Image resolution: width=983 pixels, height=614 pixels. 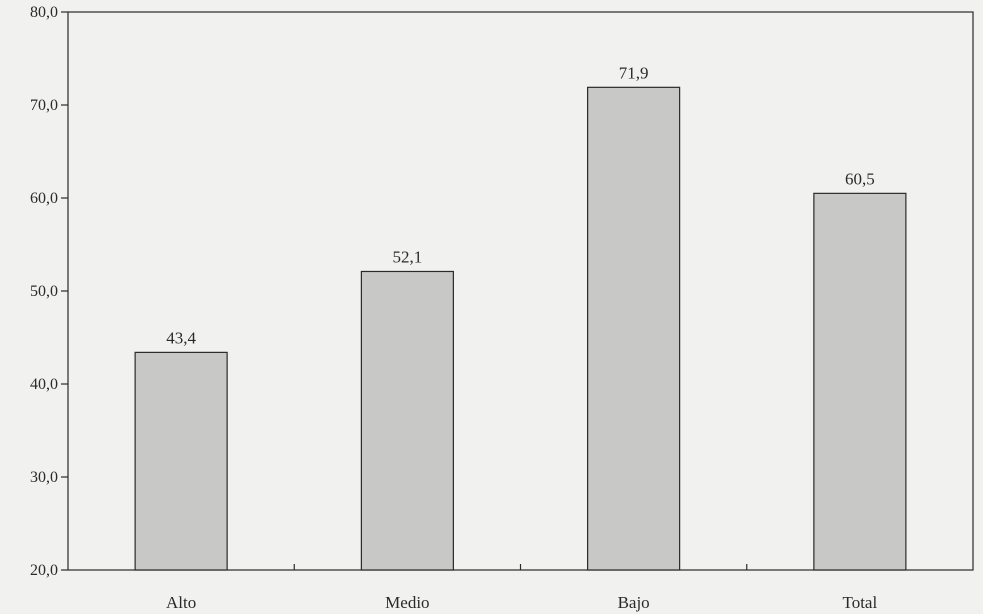 I want to click on y-tick-label: 40,0, so click(x=44, y=384).